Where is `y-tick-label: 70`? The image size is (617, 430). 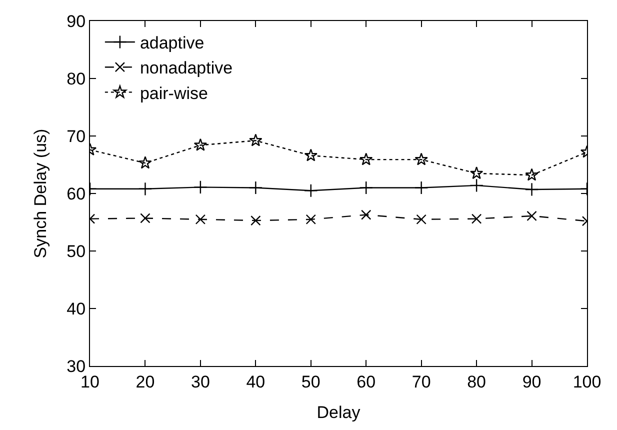
y-tick-label: 70 is located at coordinates (76, 136).